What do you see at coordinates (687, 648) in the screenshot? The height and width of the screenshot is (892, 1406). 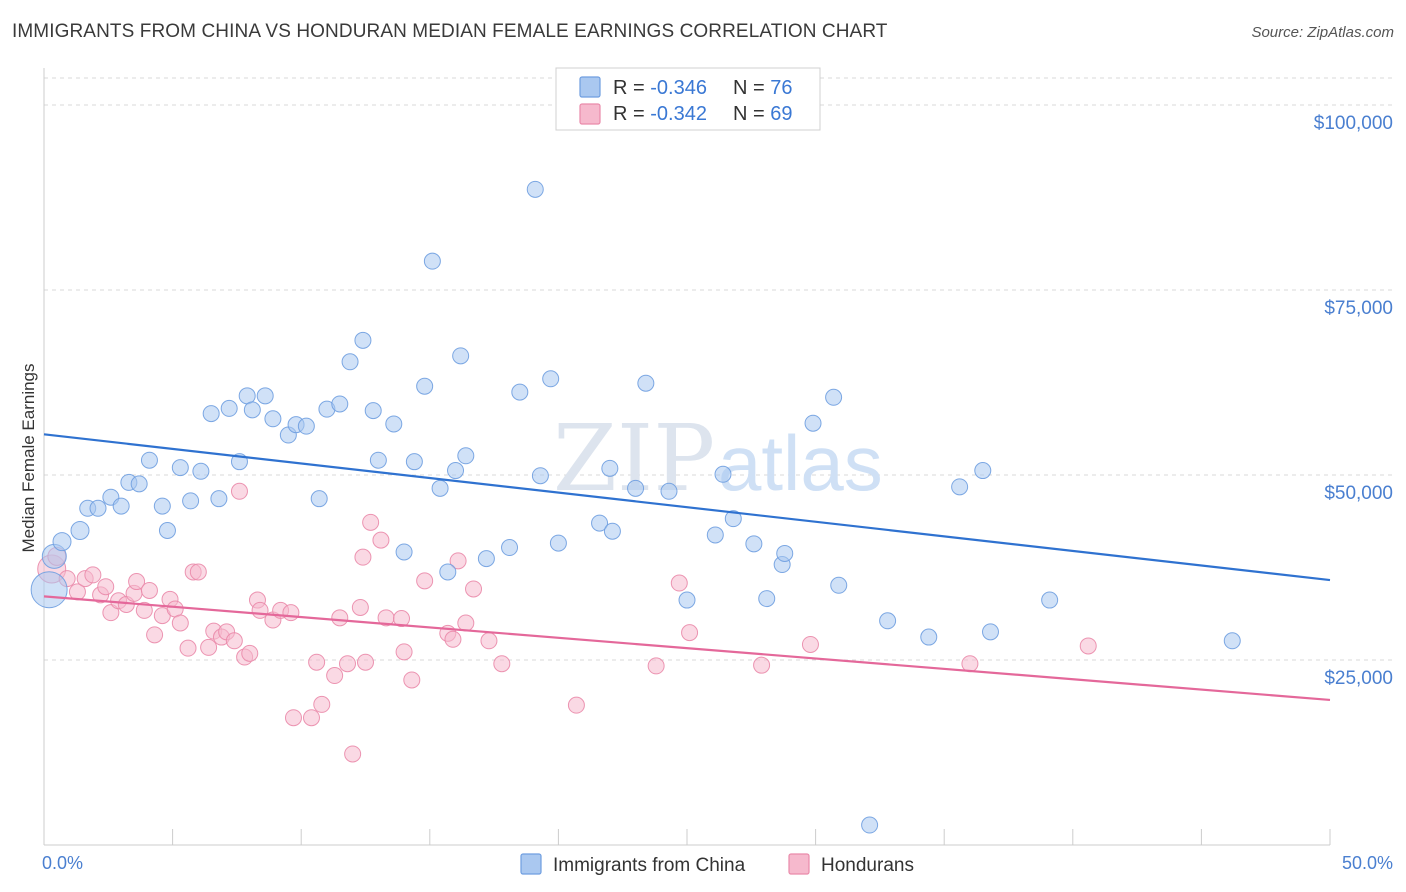 I see `hondurans-trend-line` at bounding box center [687, 648].